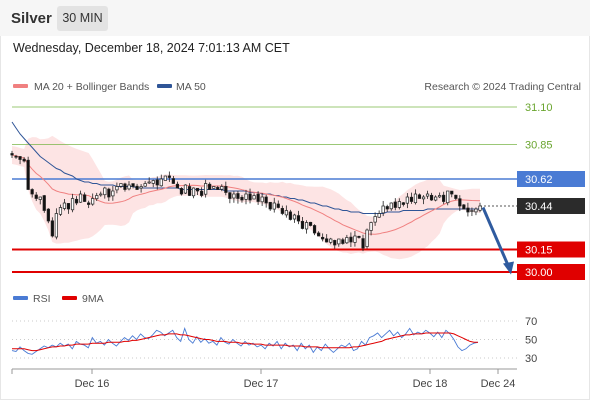 The image size is (590, 400). What do you see at coordinates (502, 87) in the screenshot?
I see `research-credit: Research © 2024 Trading Central` at bounding box center [502, 87].